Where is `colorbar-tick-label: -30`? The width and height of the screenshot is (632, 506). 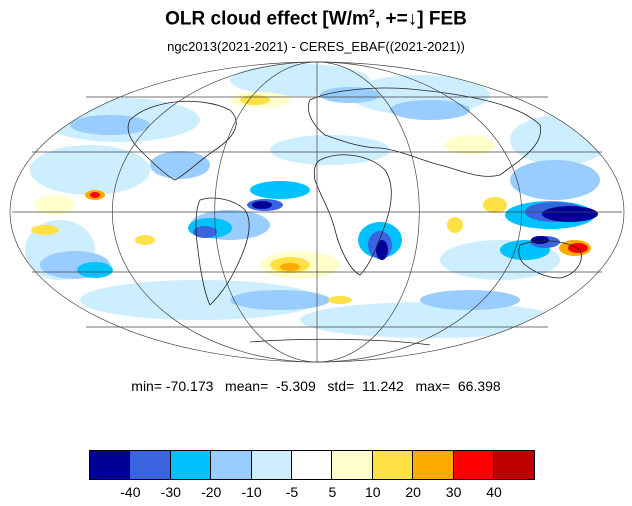
colorbar-tick-label: -30 is located at coordinates (170, 492).